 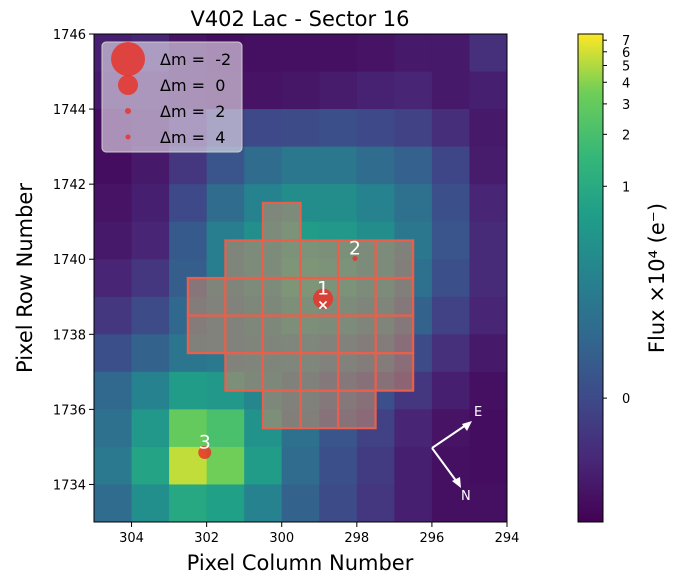 What do you see at coordinates (616, 220) in the screenshot?
I see `colorbar-ticks: 1 2 3 4 567 0` at bounding box center [616, 220].